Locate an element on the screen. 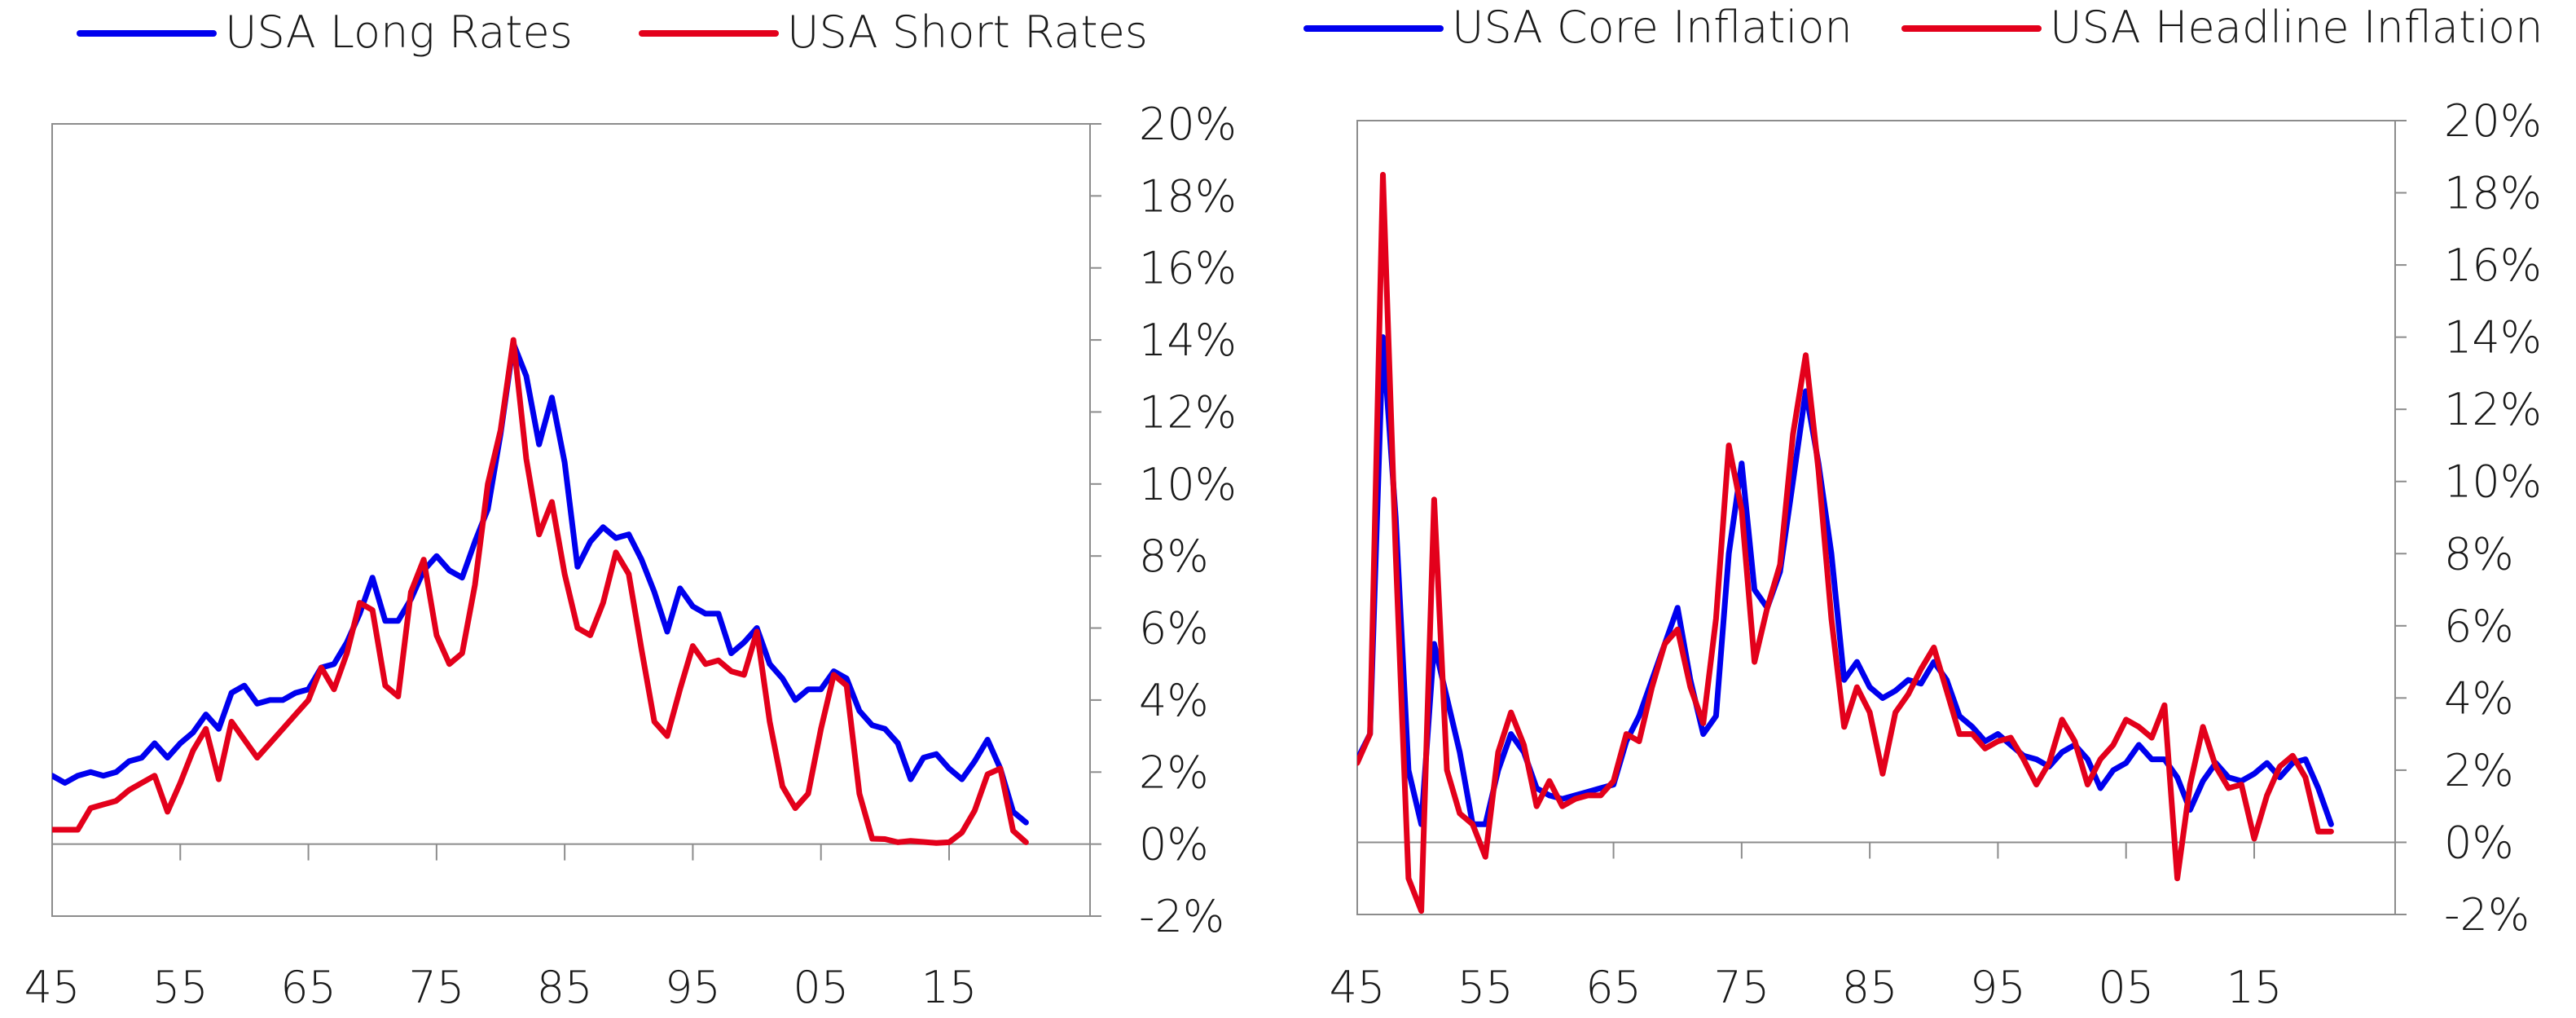 The image size is (2576, 1018). legend-label: USA Core Inflation is located at coordinates (1652, 27).